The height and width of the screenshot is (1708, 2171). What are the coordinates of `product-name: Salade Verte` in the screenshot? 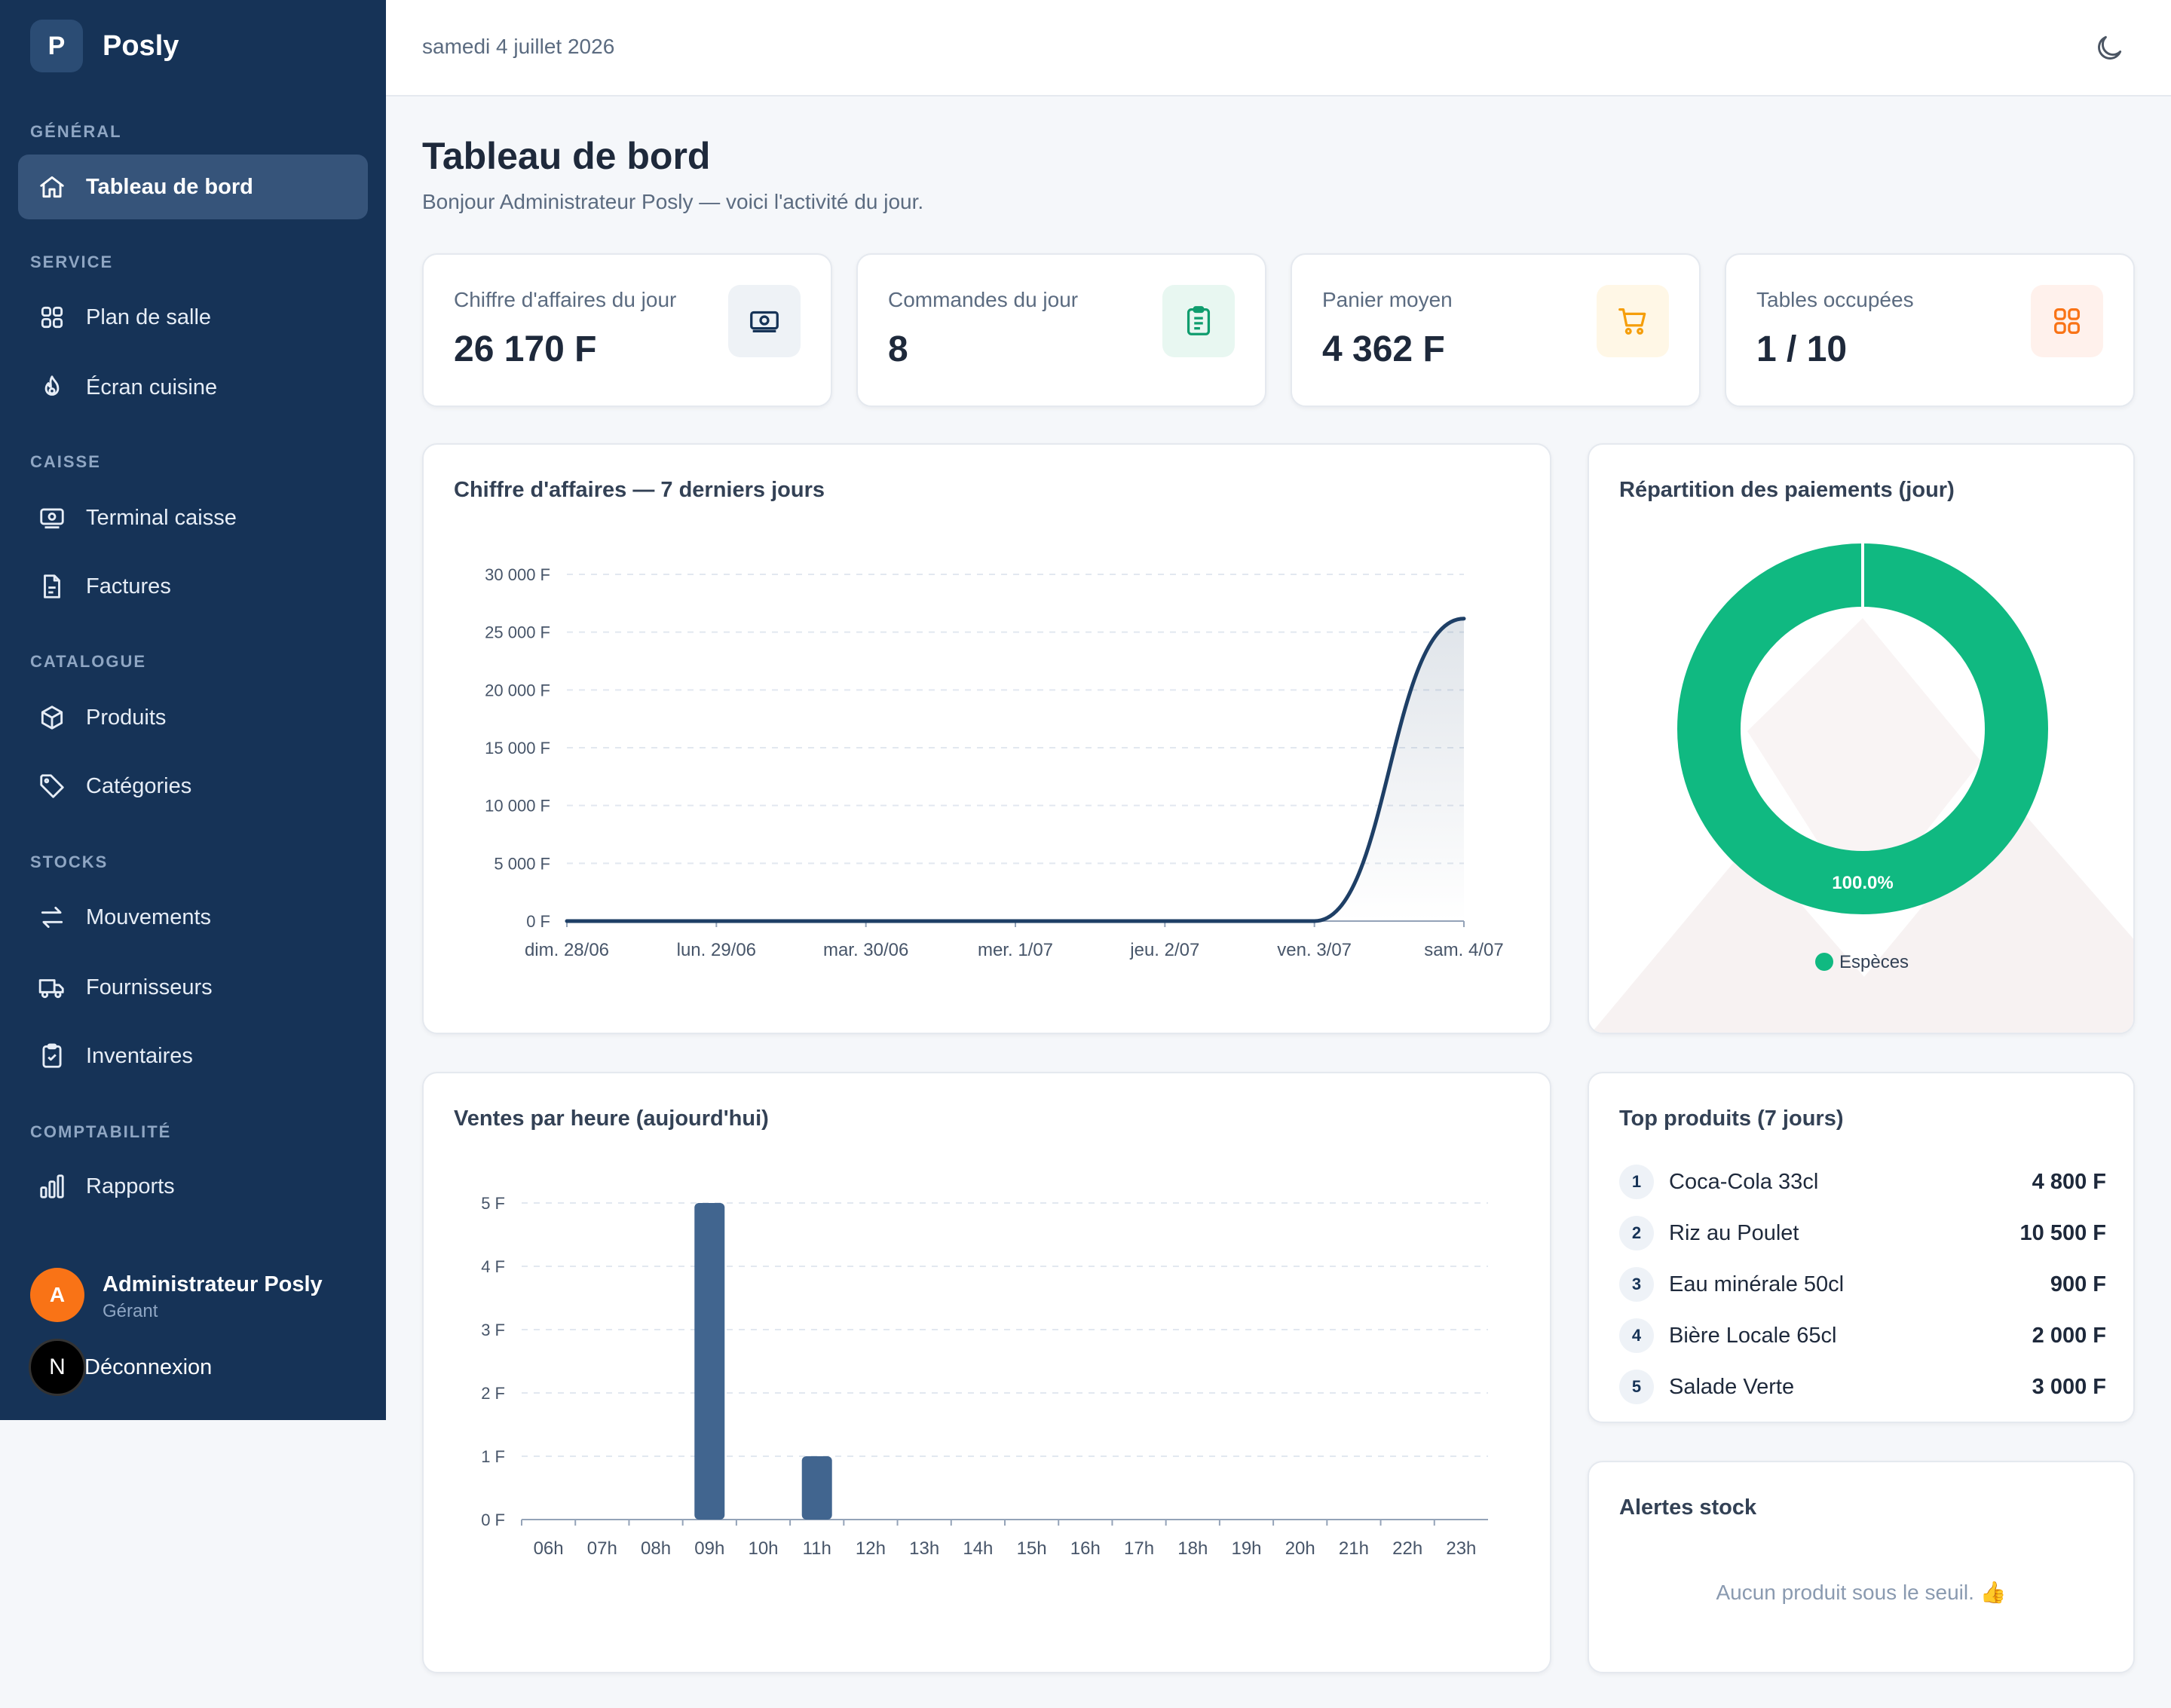 It's located at (1732, 1386).